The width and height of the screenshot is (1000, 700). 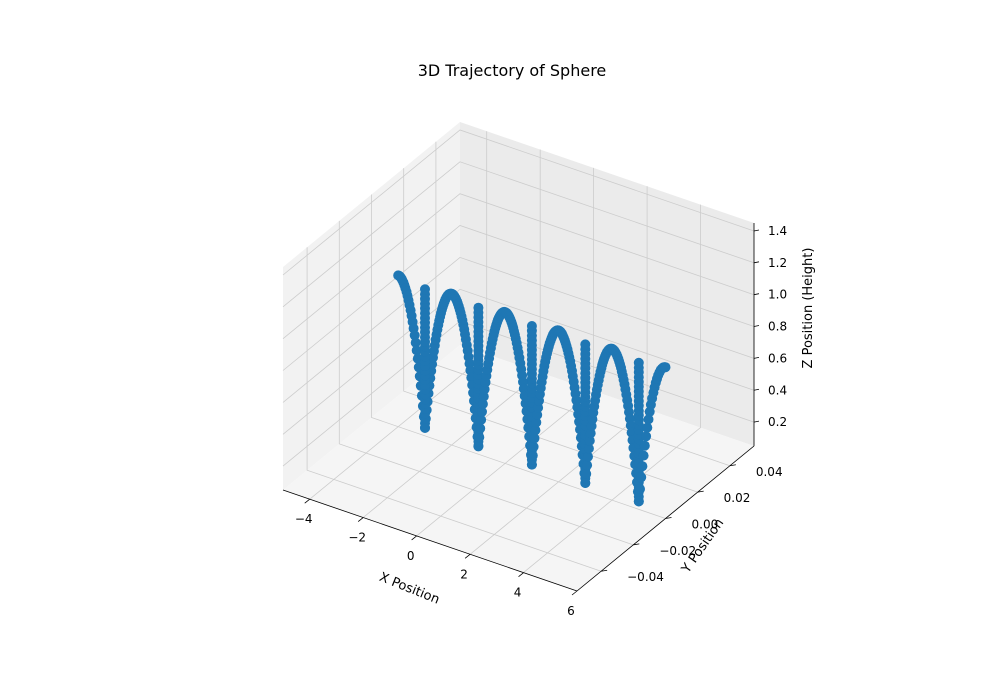 I want to click on y-tick-label: −0.02, so click(x=677, y=551).